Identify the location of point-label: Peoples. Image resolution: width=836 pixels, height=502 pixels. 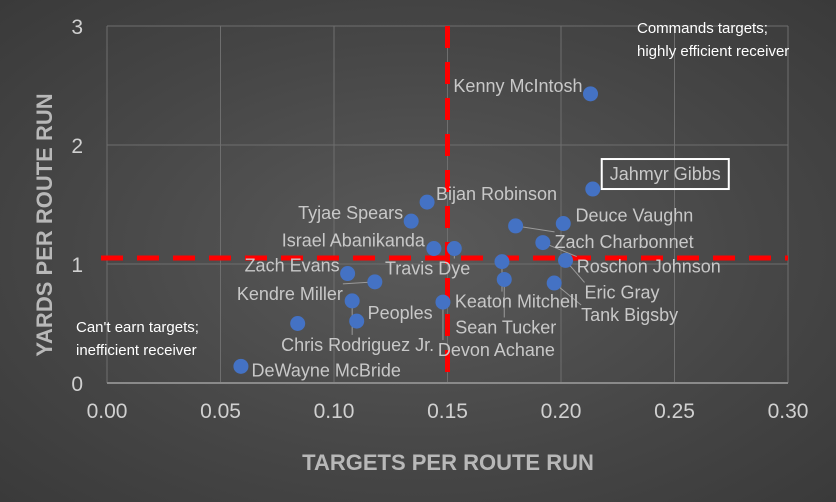
(400, 313).